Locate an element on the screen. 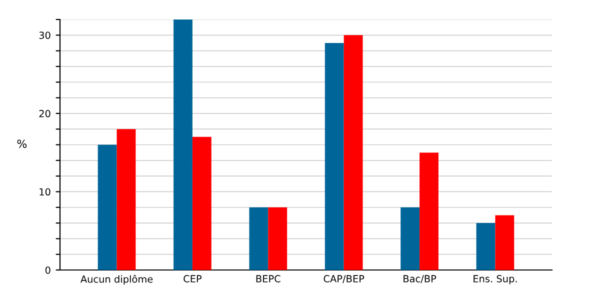 This screenshot has height=300, width=600. x-tick-label: CEP is located at coordinates (193, 278).